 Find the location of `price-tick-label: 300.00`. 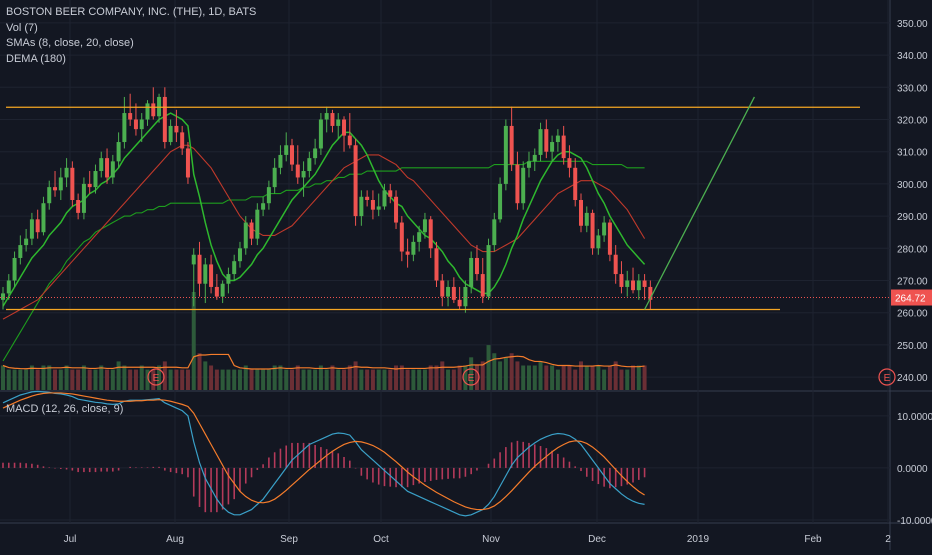

price-tick-label: 300.00 is located at coordinates (912, 185).